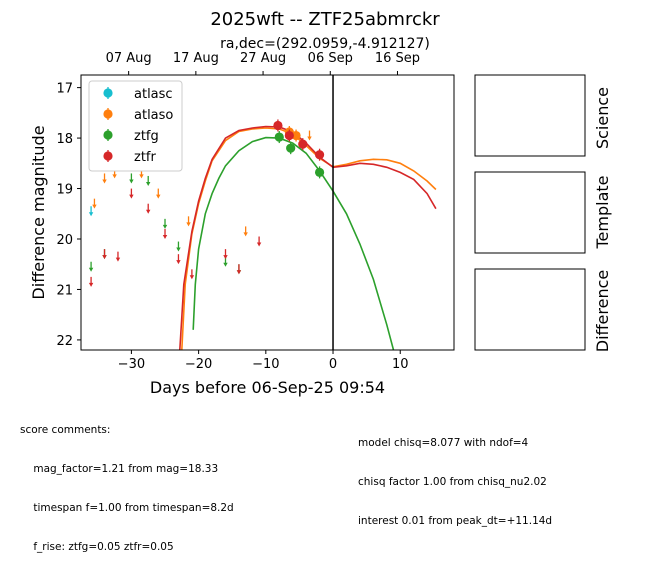 This screenshot has width=650, height=567. Describe the element at coordinates (65, 430) in the screenshot. I see `footer-left-line: score comments:` at that location.